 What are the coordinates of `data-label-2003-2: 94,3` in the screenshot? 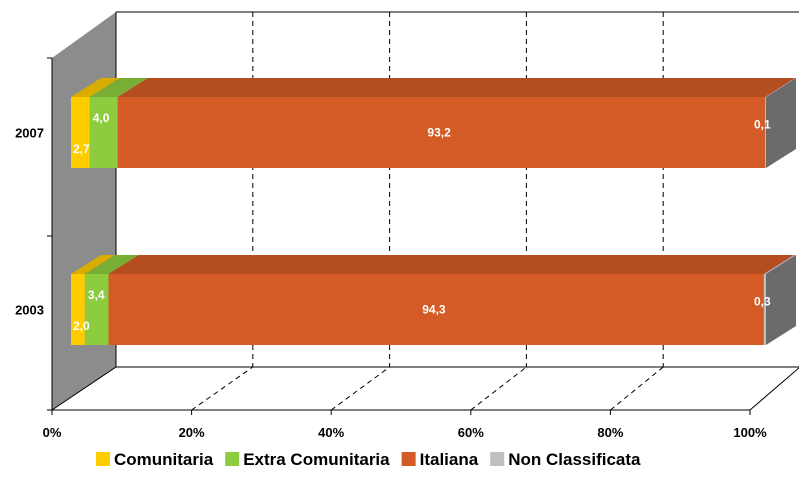 It's located at (434, 310).